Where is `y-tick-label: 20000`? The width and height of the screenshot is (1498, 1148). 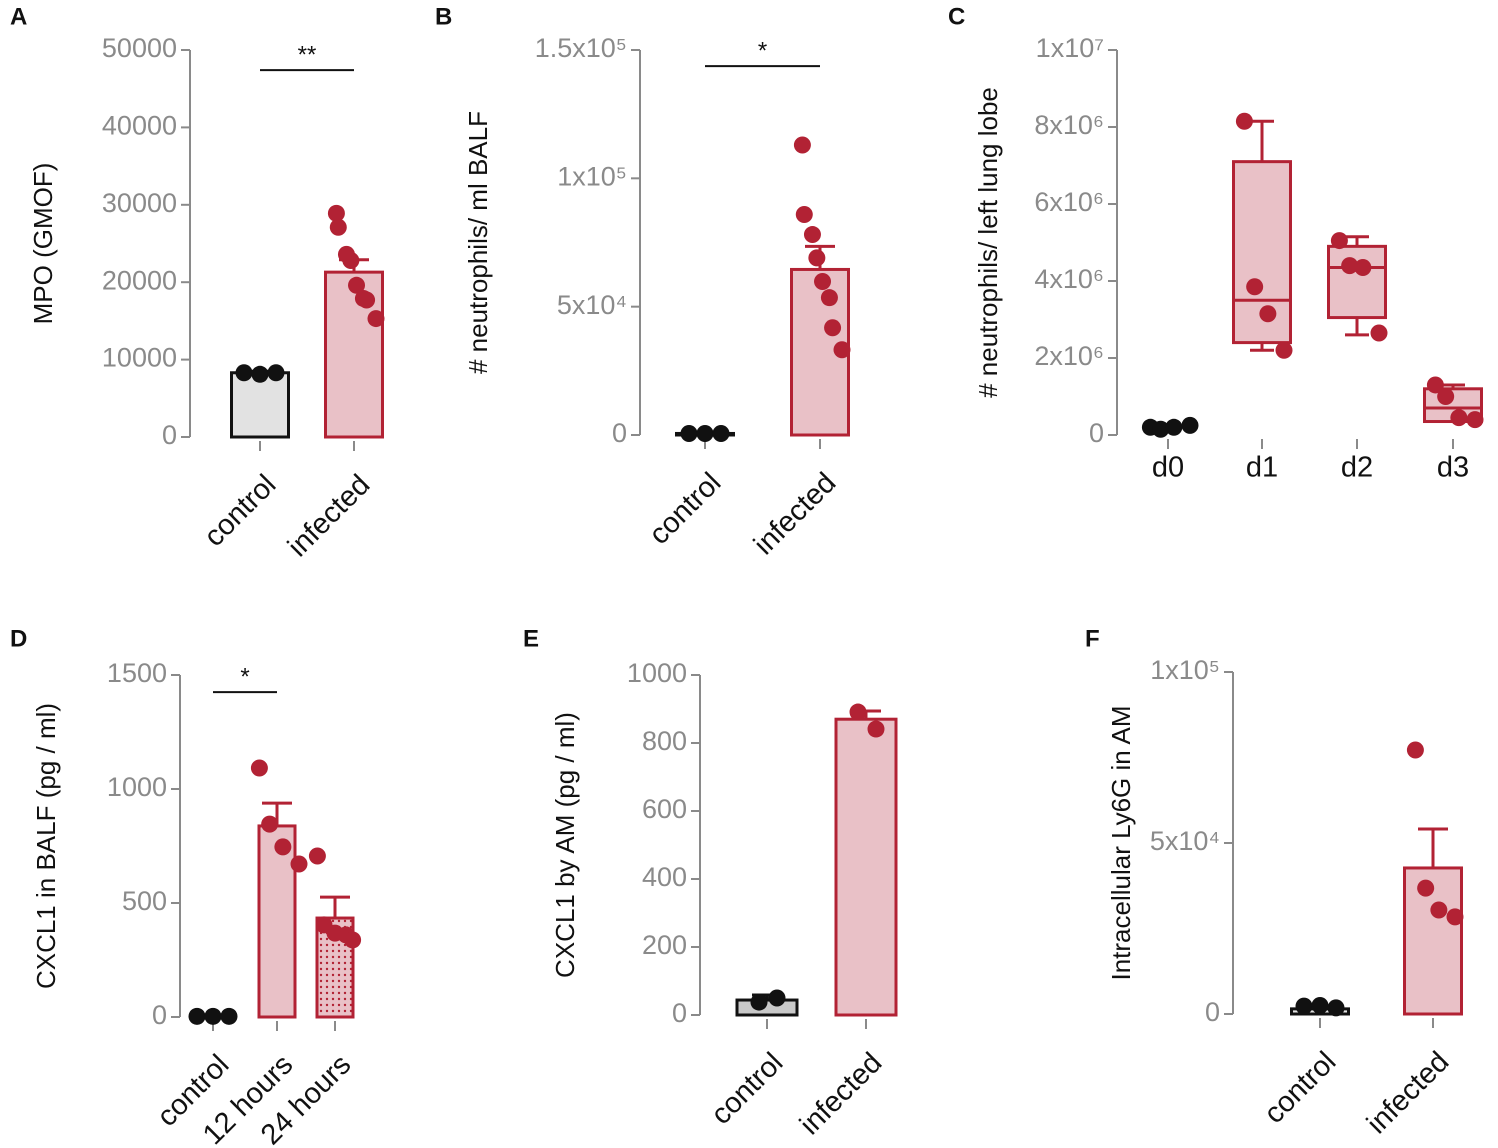
y-tick-label: 20000 is located at coordinates (139, 280).